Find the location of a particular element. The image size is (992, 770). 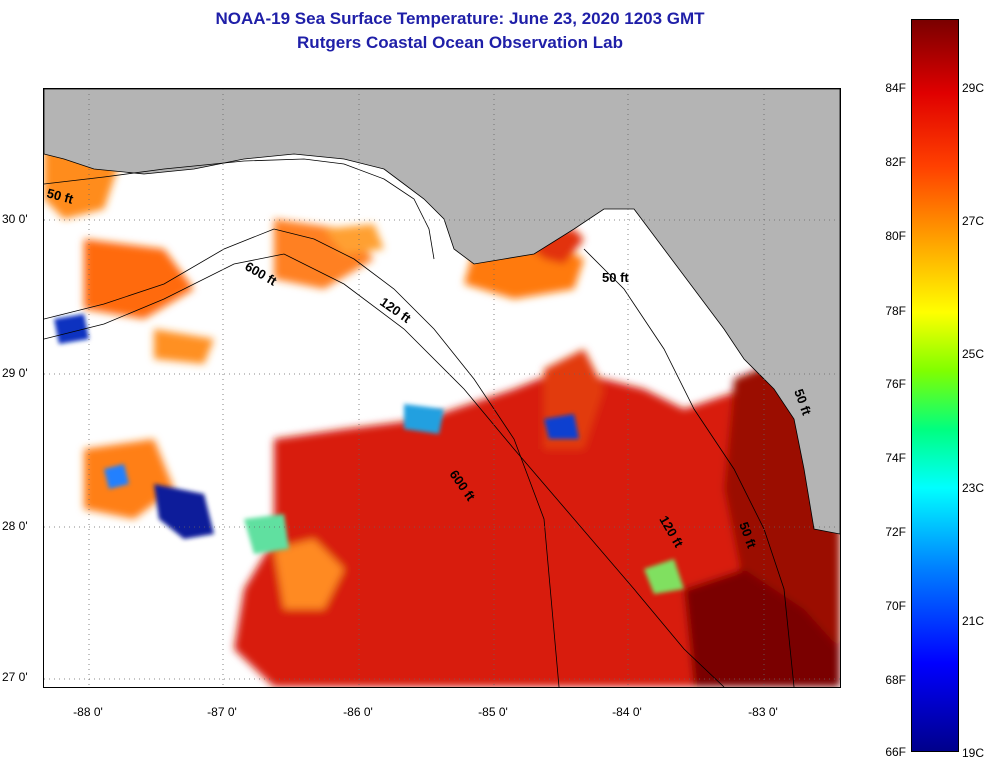

colorbar-c-label: 27C is located at coordinates (973, 221).